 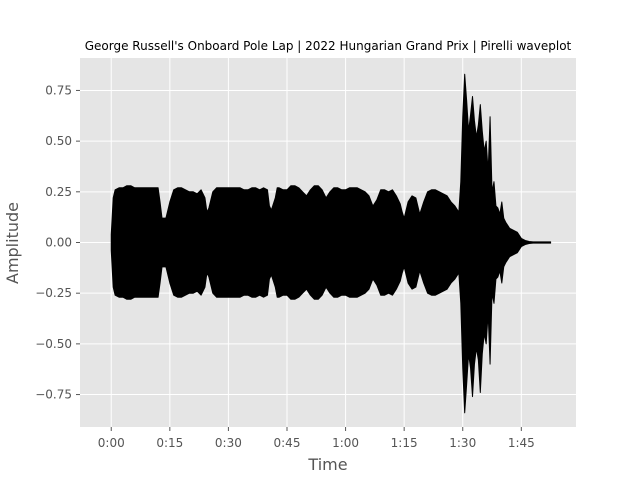 What do you see at coordinates (327, 464) in the screenshot?
I see `x-axis-label: Time` at bounding box center [327, 464].